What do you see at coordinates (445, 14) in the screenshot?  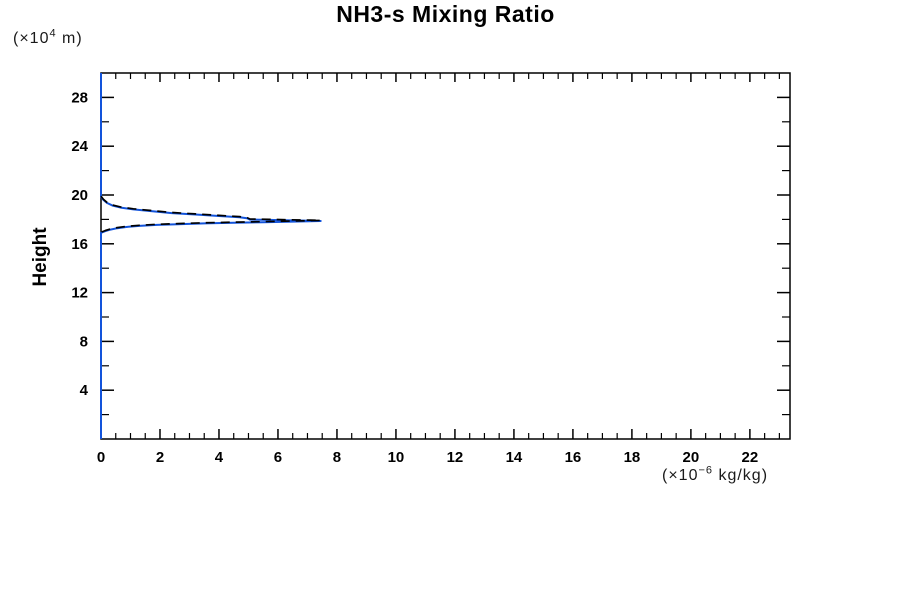 I see `chart-title: NH3-s Mixing Ratio` at bounding box center [445, 14].